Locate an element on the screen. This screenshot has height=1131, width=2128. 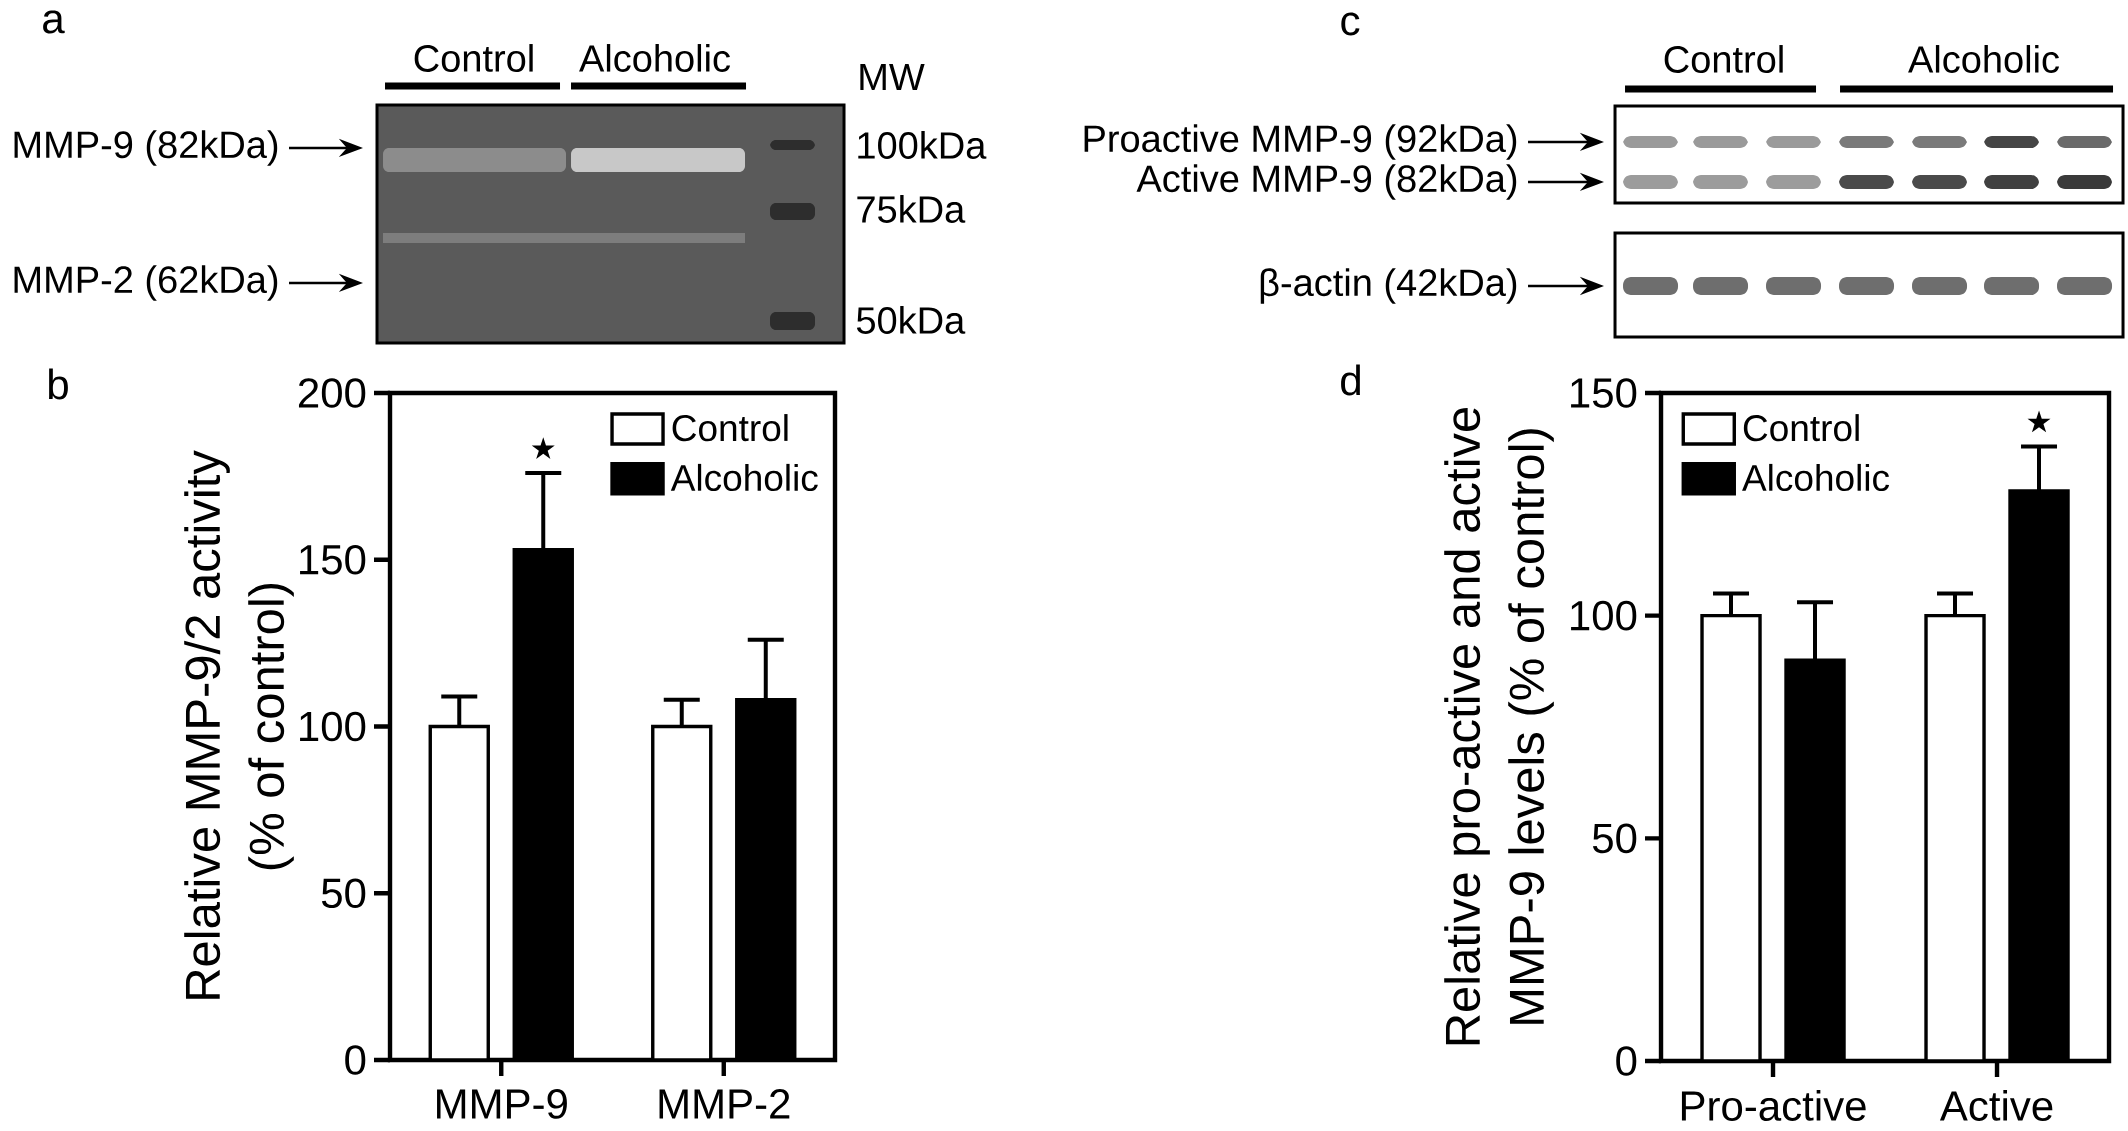
y-axis-title: Relative pro-active and active MMP-9 levels (% of control) is located at coordinates (1499, 726).